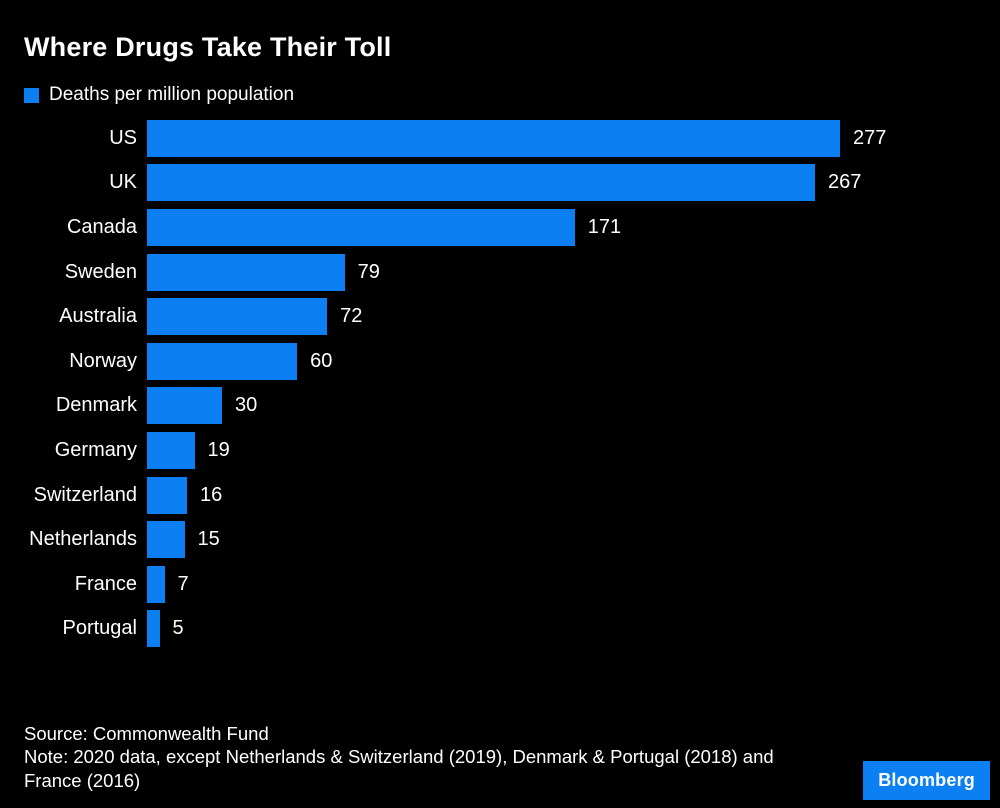 This screenshot has height=808, width=1000. I want to click on bar-row: UK 267, so click(500, 183).